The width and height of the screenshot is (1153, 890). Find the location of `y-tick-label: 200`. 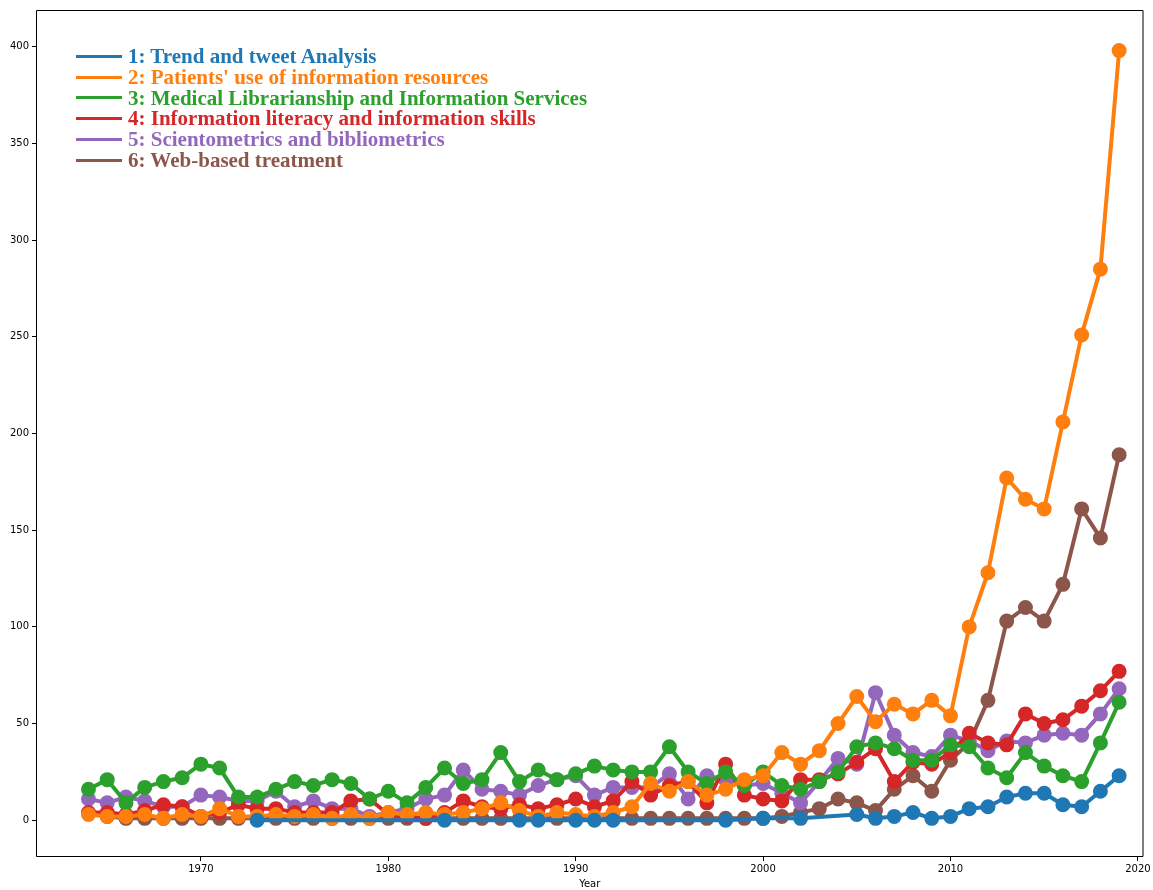

y-tick-label: 200 is located at coordinates (19, 433).